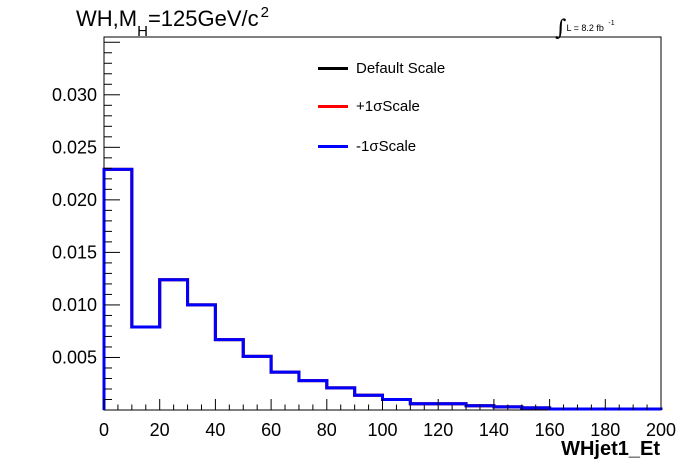  I want to click on luminosity-label: ∫L = 8.2 fb -1, so click(585, 26).